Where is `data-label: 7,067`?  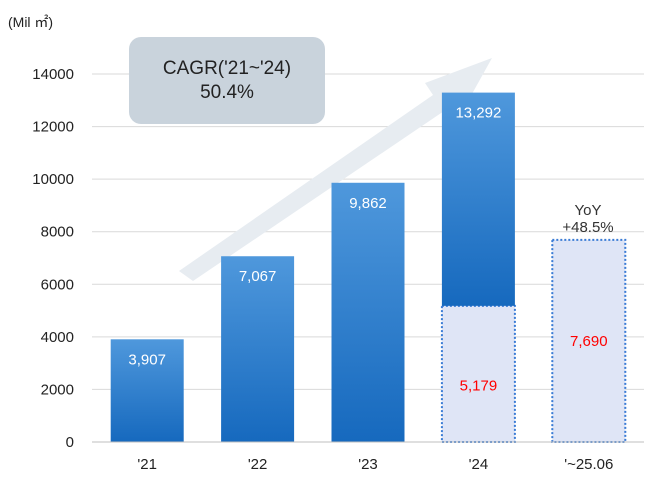 data-label: 7,067 is located at coordinates (258, 276).